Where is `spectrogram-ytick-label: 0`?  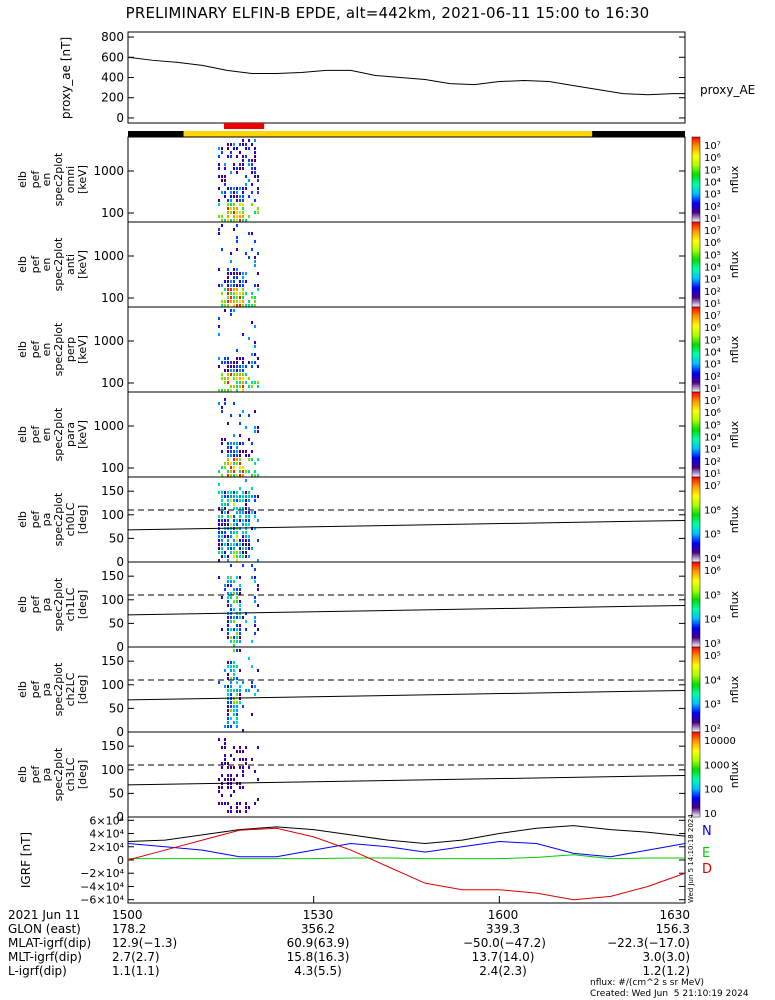
spectrogram-ytick-label: 0 is located at coordinates (120, 562).